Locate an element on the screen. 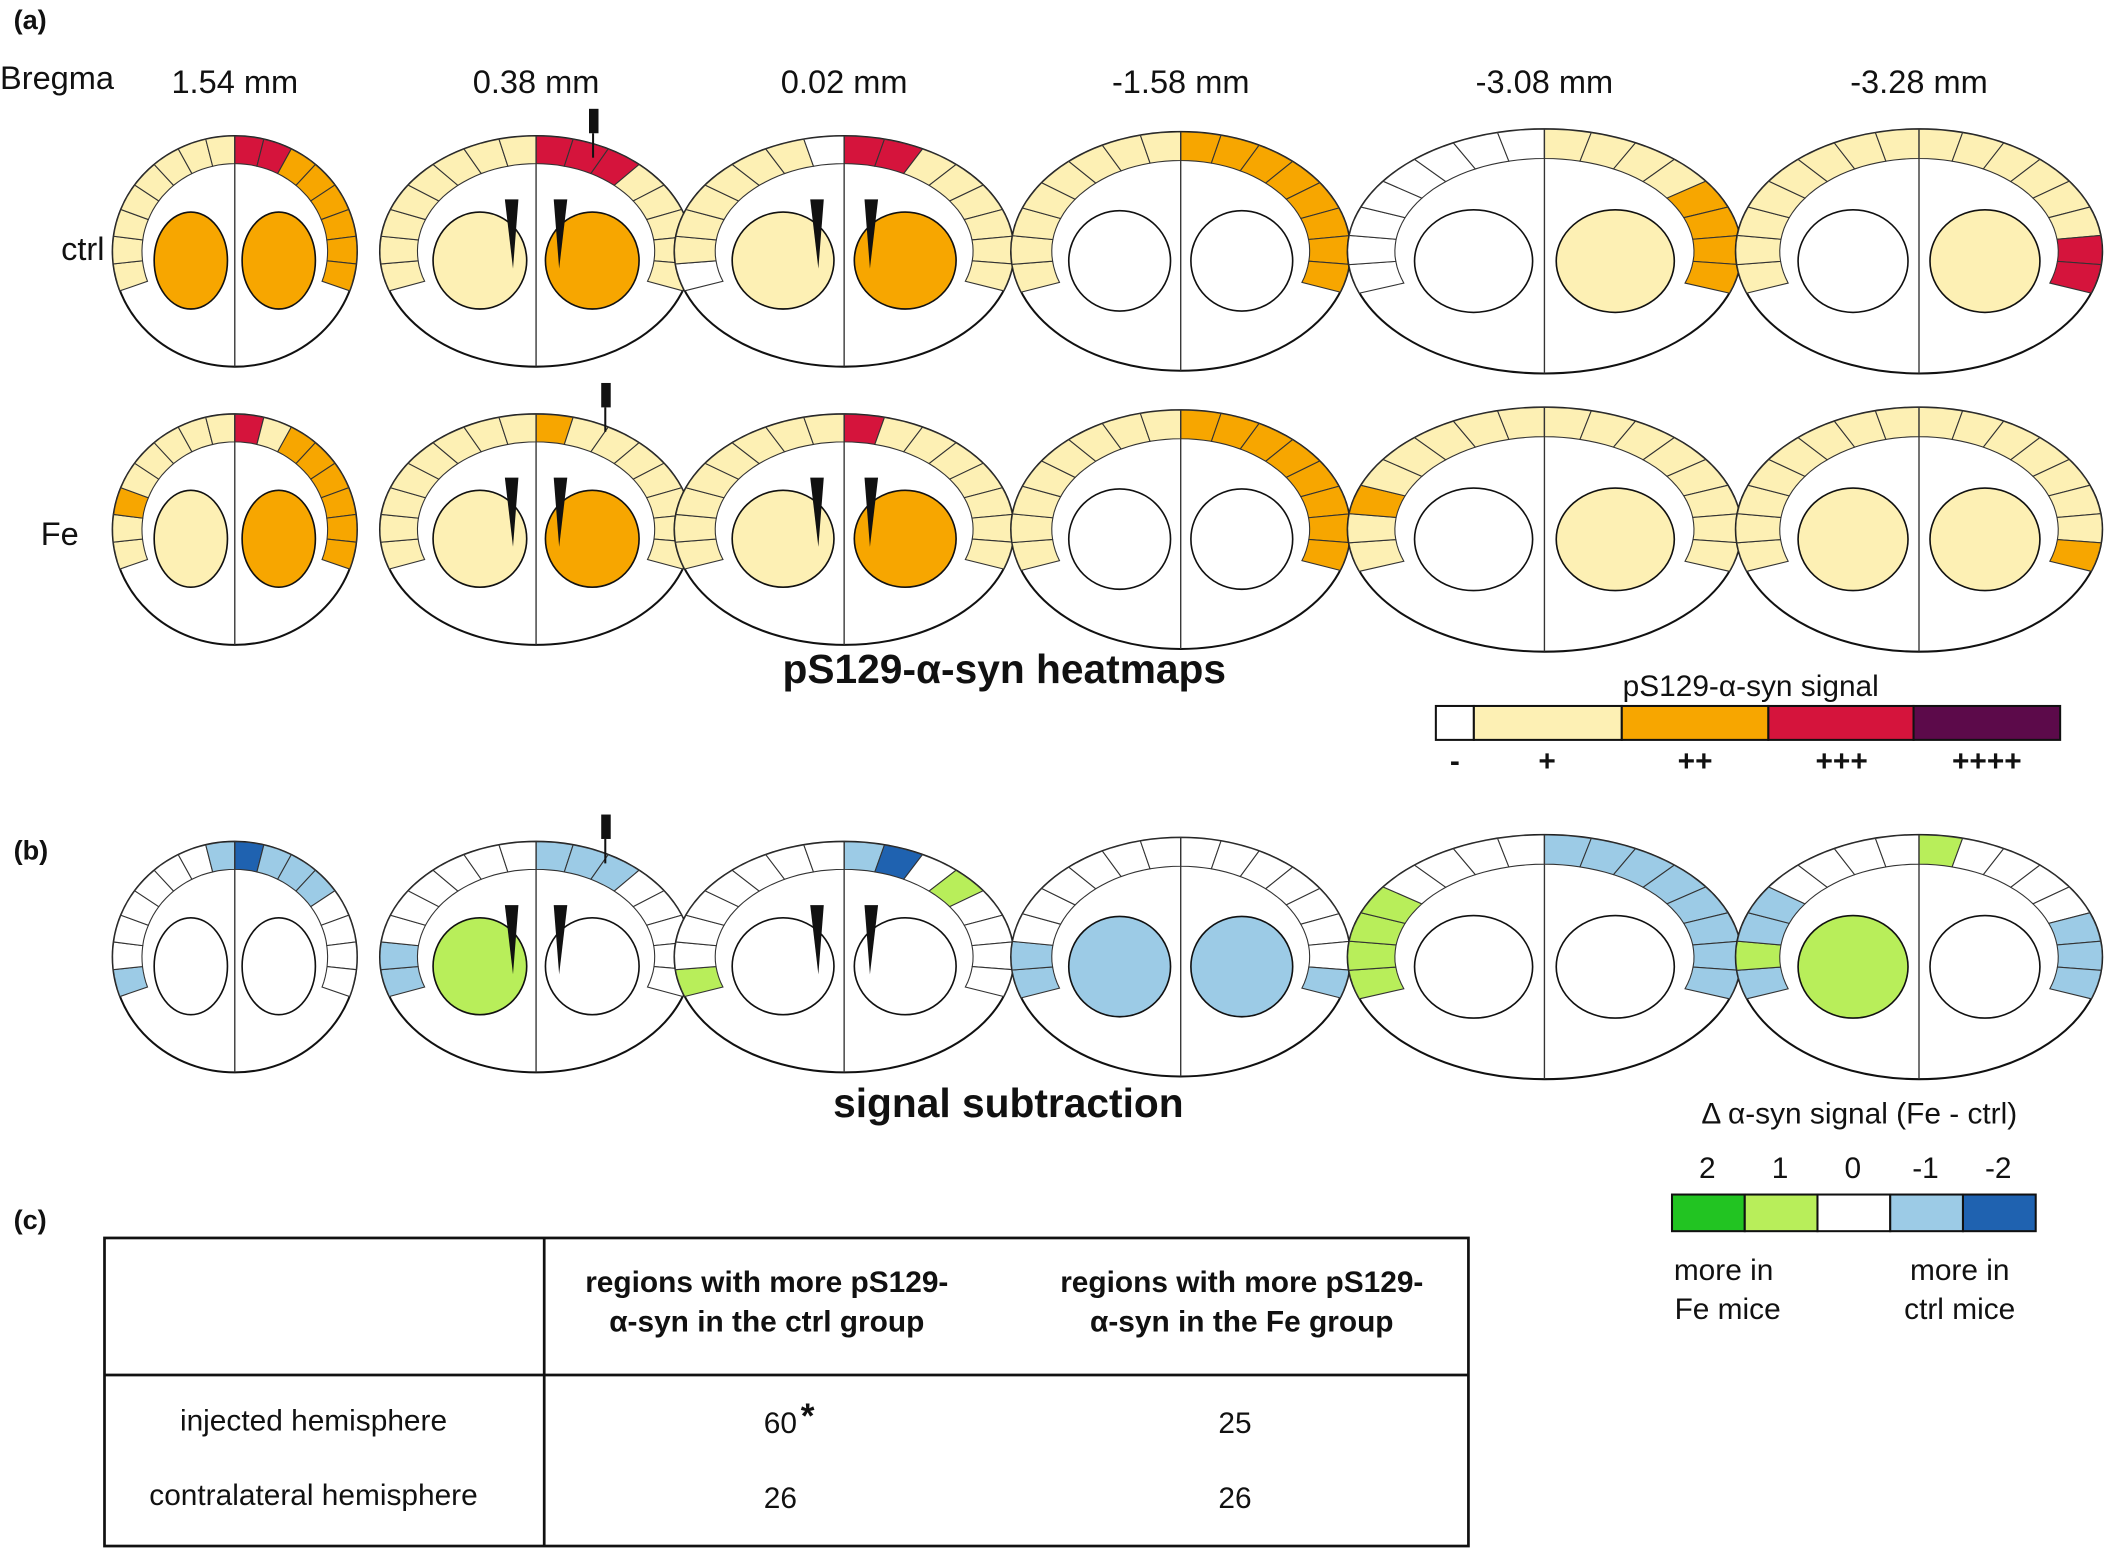 Image resolution: width=2128 pixels, height=1549 pixels. legend-level: ++++ is located at coordinates (1987, 761).